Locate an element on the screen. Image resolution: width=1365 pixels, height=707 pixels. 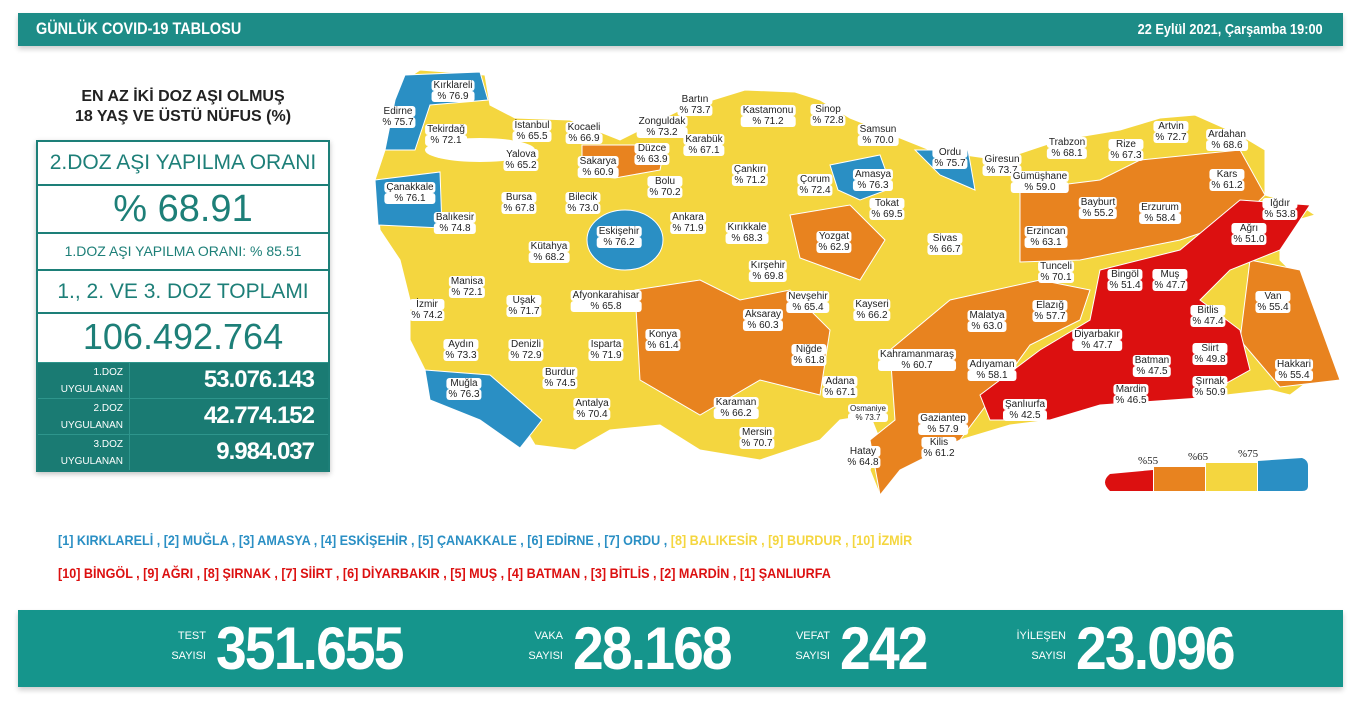
province-label: Siirt% 49.8 is located at coordinates (1210, 354).